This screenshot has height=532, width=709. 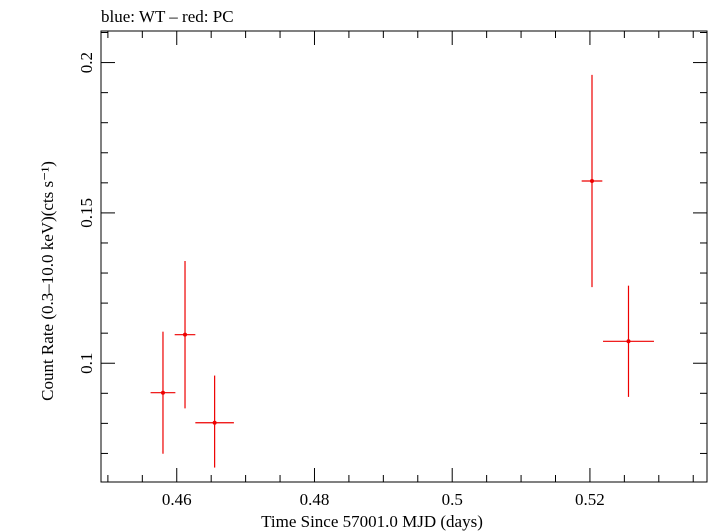 What do you see at coordinates (86, 363) in the screenshot?
I see `y-tick-label: 0.1` at bounding box center [86, 363].